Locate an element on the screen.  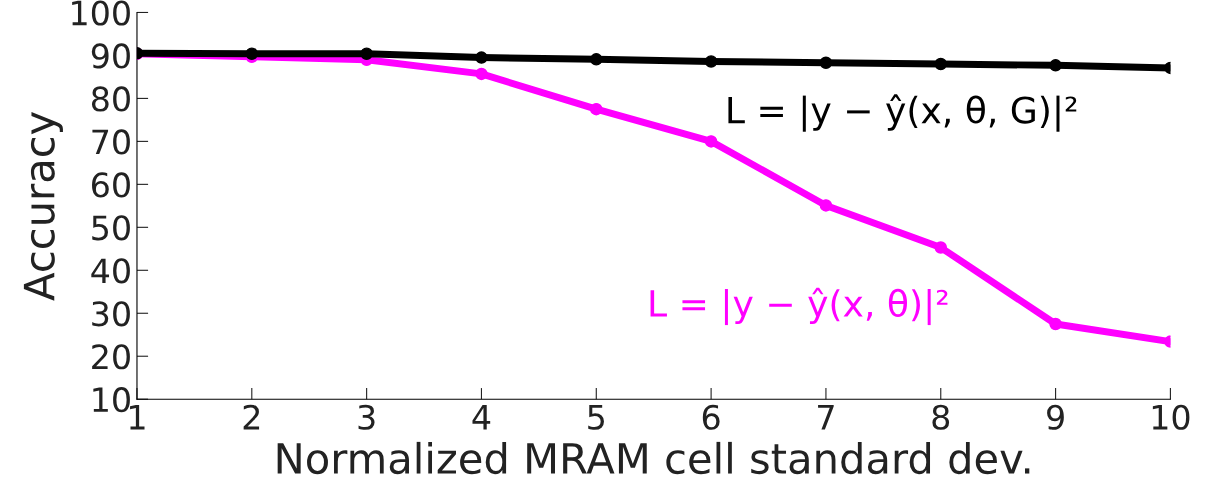
y-tick-label: 20 is located at coordinates (111, 357).